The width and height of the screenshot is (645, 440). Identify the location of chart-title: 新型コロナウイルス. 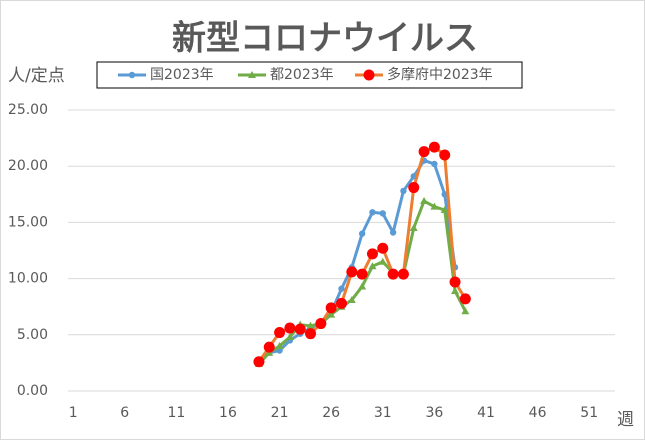
(325, 39).